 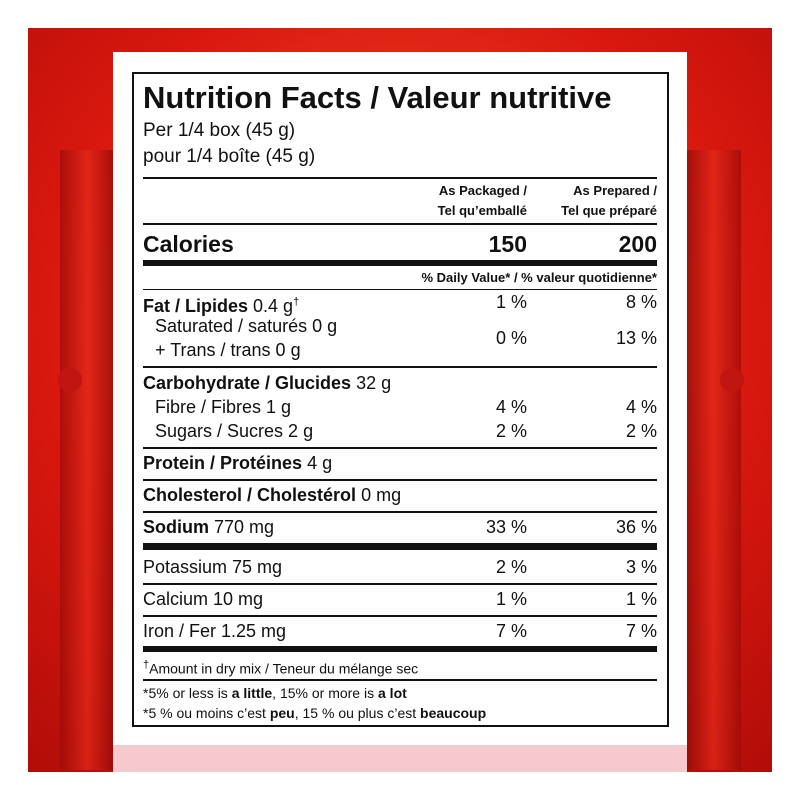 I want to click on nutrient: Calcium 10 mg, so click(x=203, y=599).